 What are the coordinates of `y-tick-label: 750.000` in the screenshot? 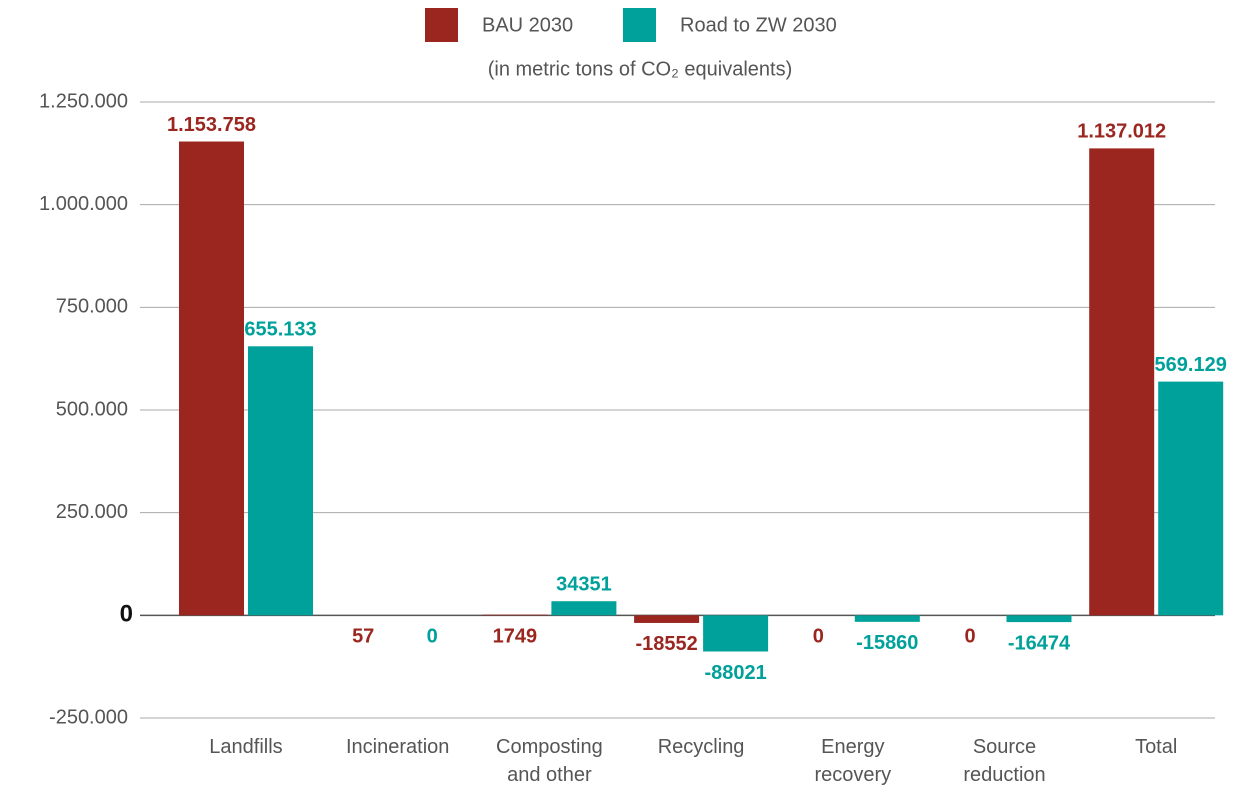 It's located at (92, 307).